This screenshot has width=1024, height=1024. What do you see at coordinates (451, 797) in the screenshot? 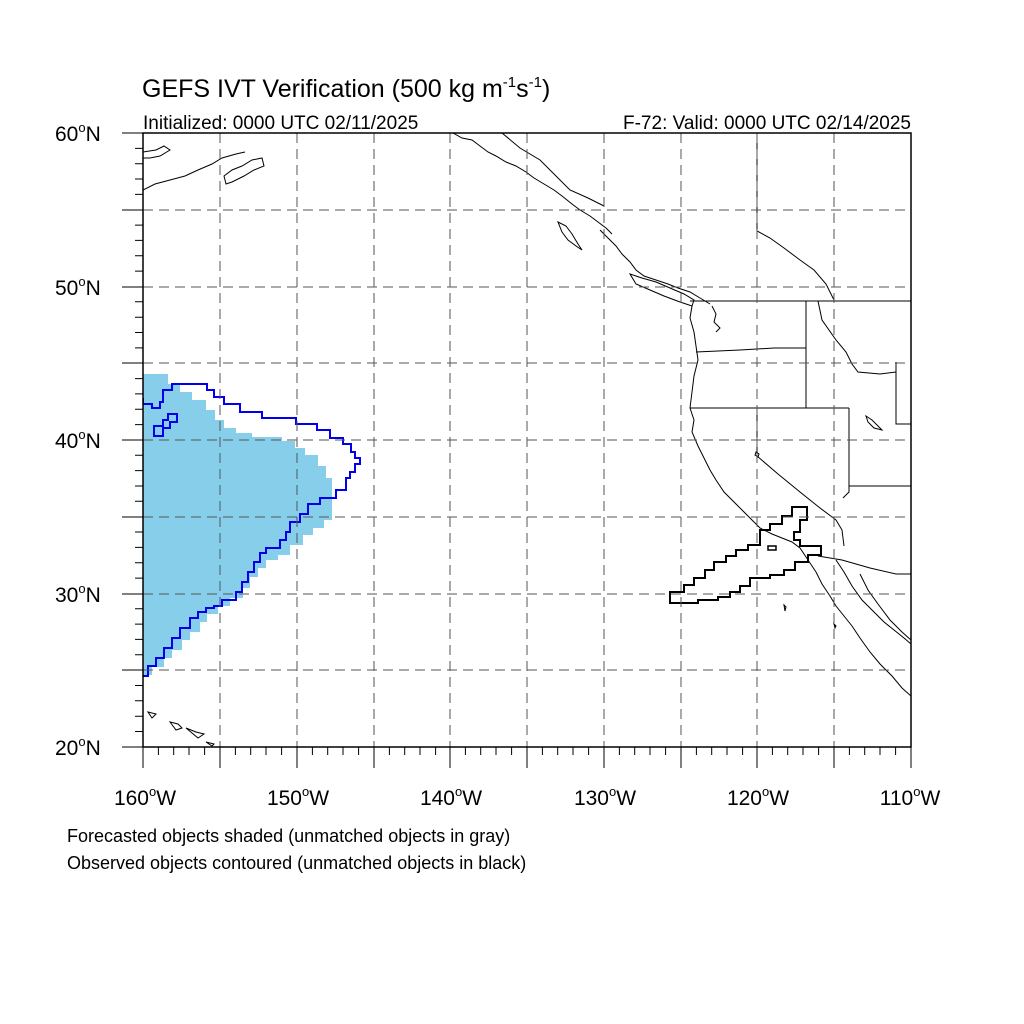
I see `lon-label-140: 140oW` at bounding box center [451, 797].